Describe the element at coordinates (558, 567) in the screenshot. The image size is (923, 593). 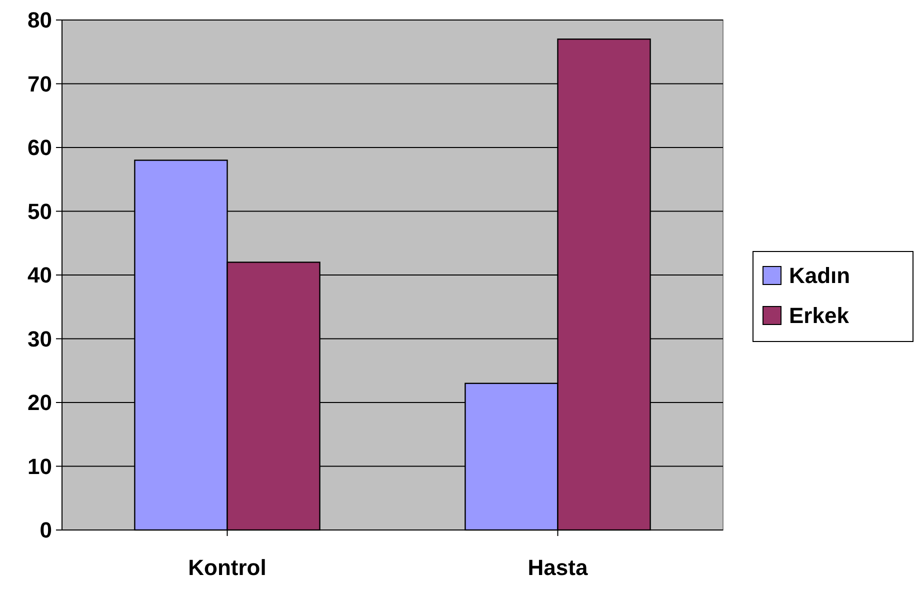
I see `x-tick-label: Hasta` at that location.